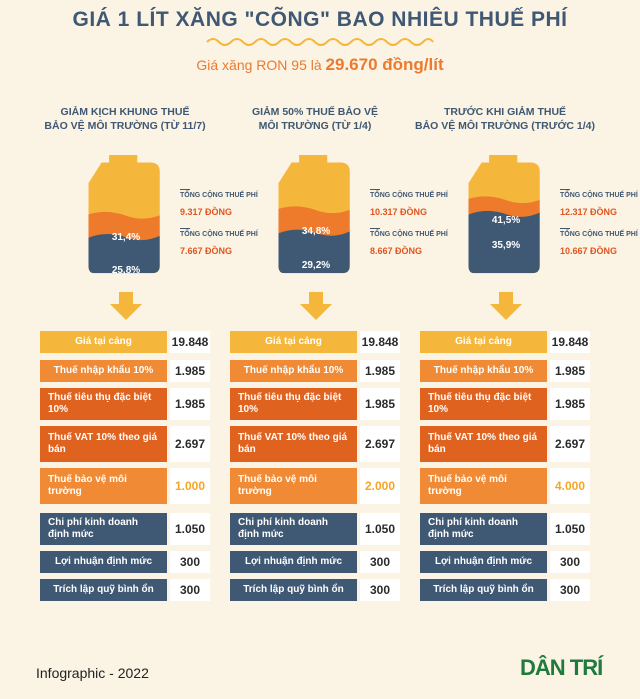  What do you see at coordinates (384, 64) in the screenshot?
I see `subtitle-price: 29.670 đồng/lít` at bounding box center [384, 64].